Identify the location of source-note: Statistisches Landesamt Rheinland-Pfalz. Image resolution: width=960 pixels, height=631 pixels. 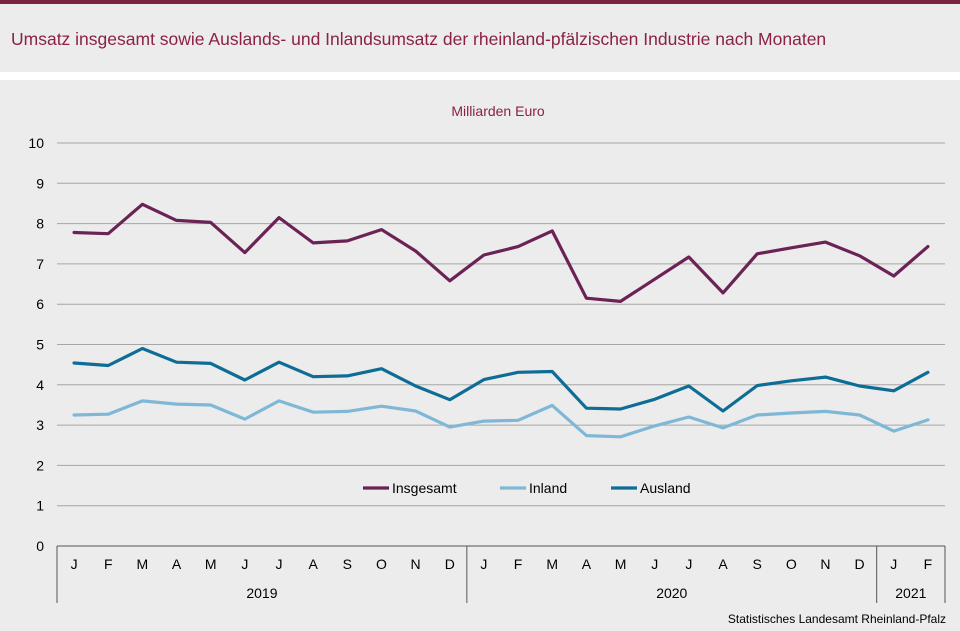
(836, 619).